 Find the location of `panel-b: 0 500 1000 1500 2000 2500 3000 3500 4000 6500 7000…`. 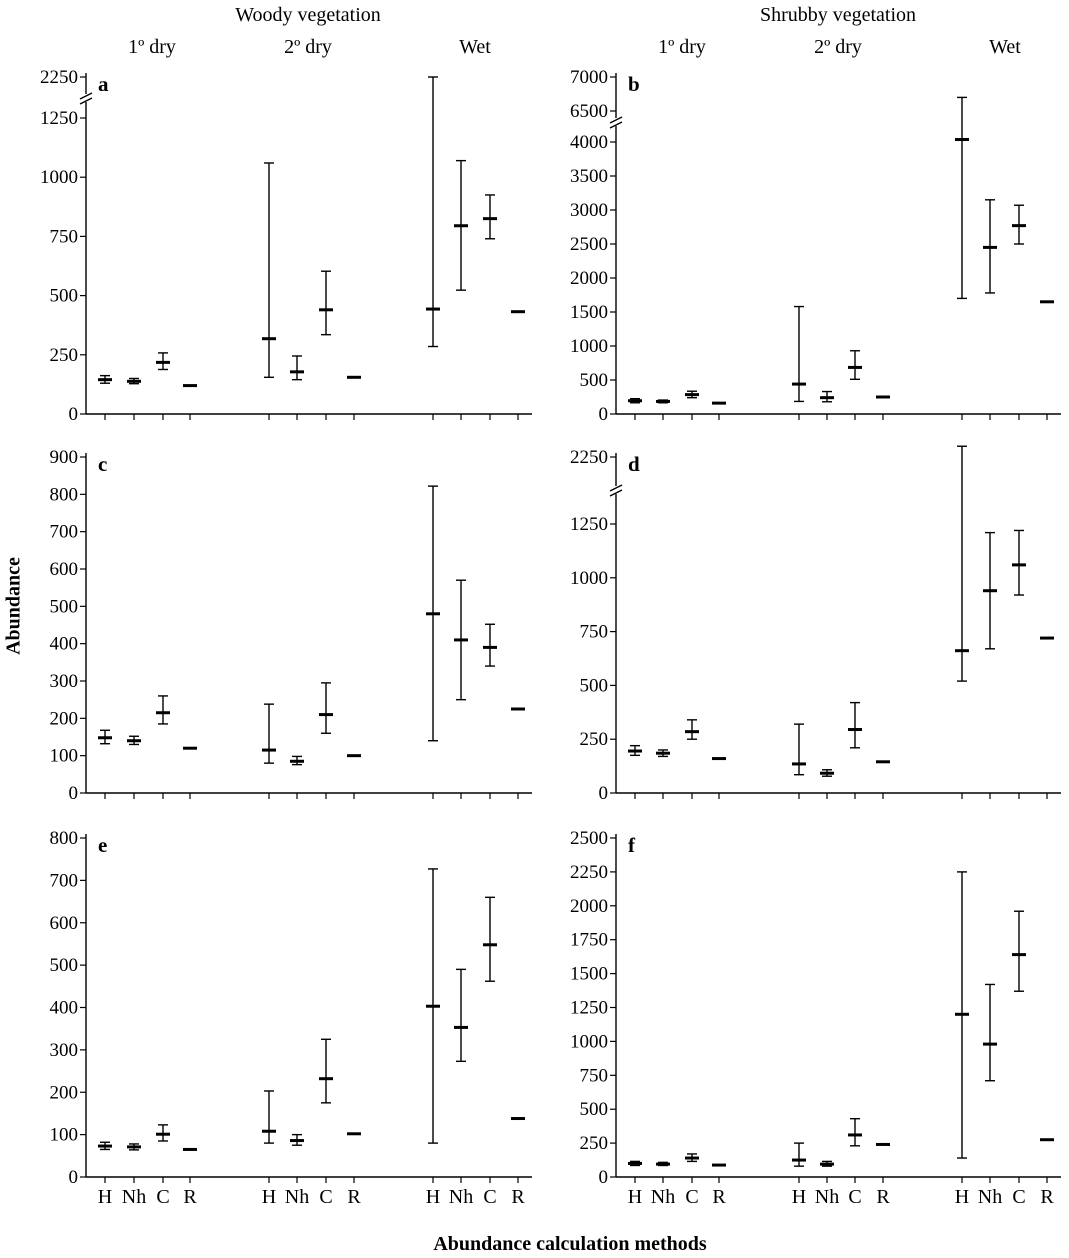

panel-b: 0 500 1000 1500 2000 2500 3000 3500 4000 6500 7000… is located at coordinates (815, 246).